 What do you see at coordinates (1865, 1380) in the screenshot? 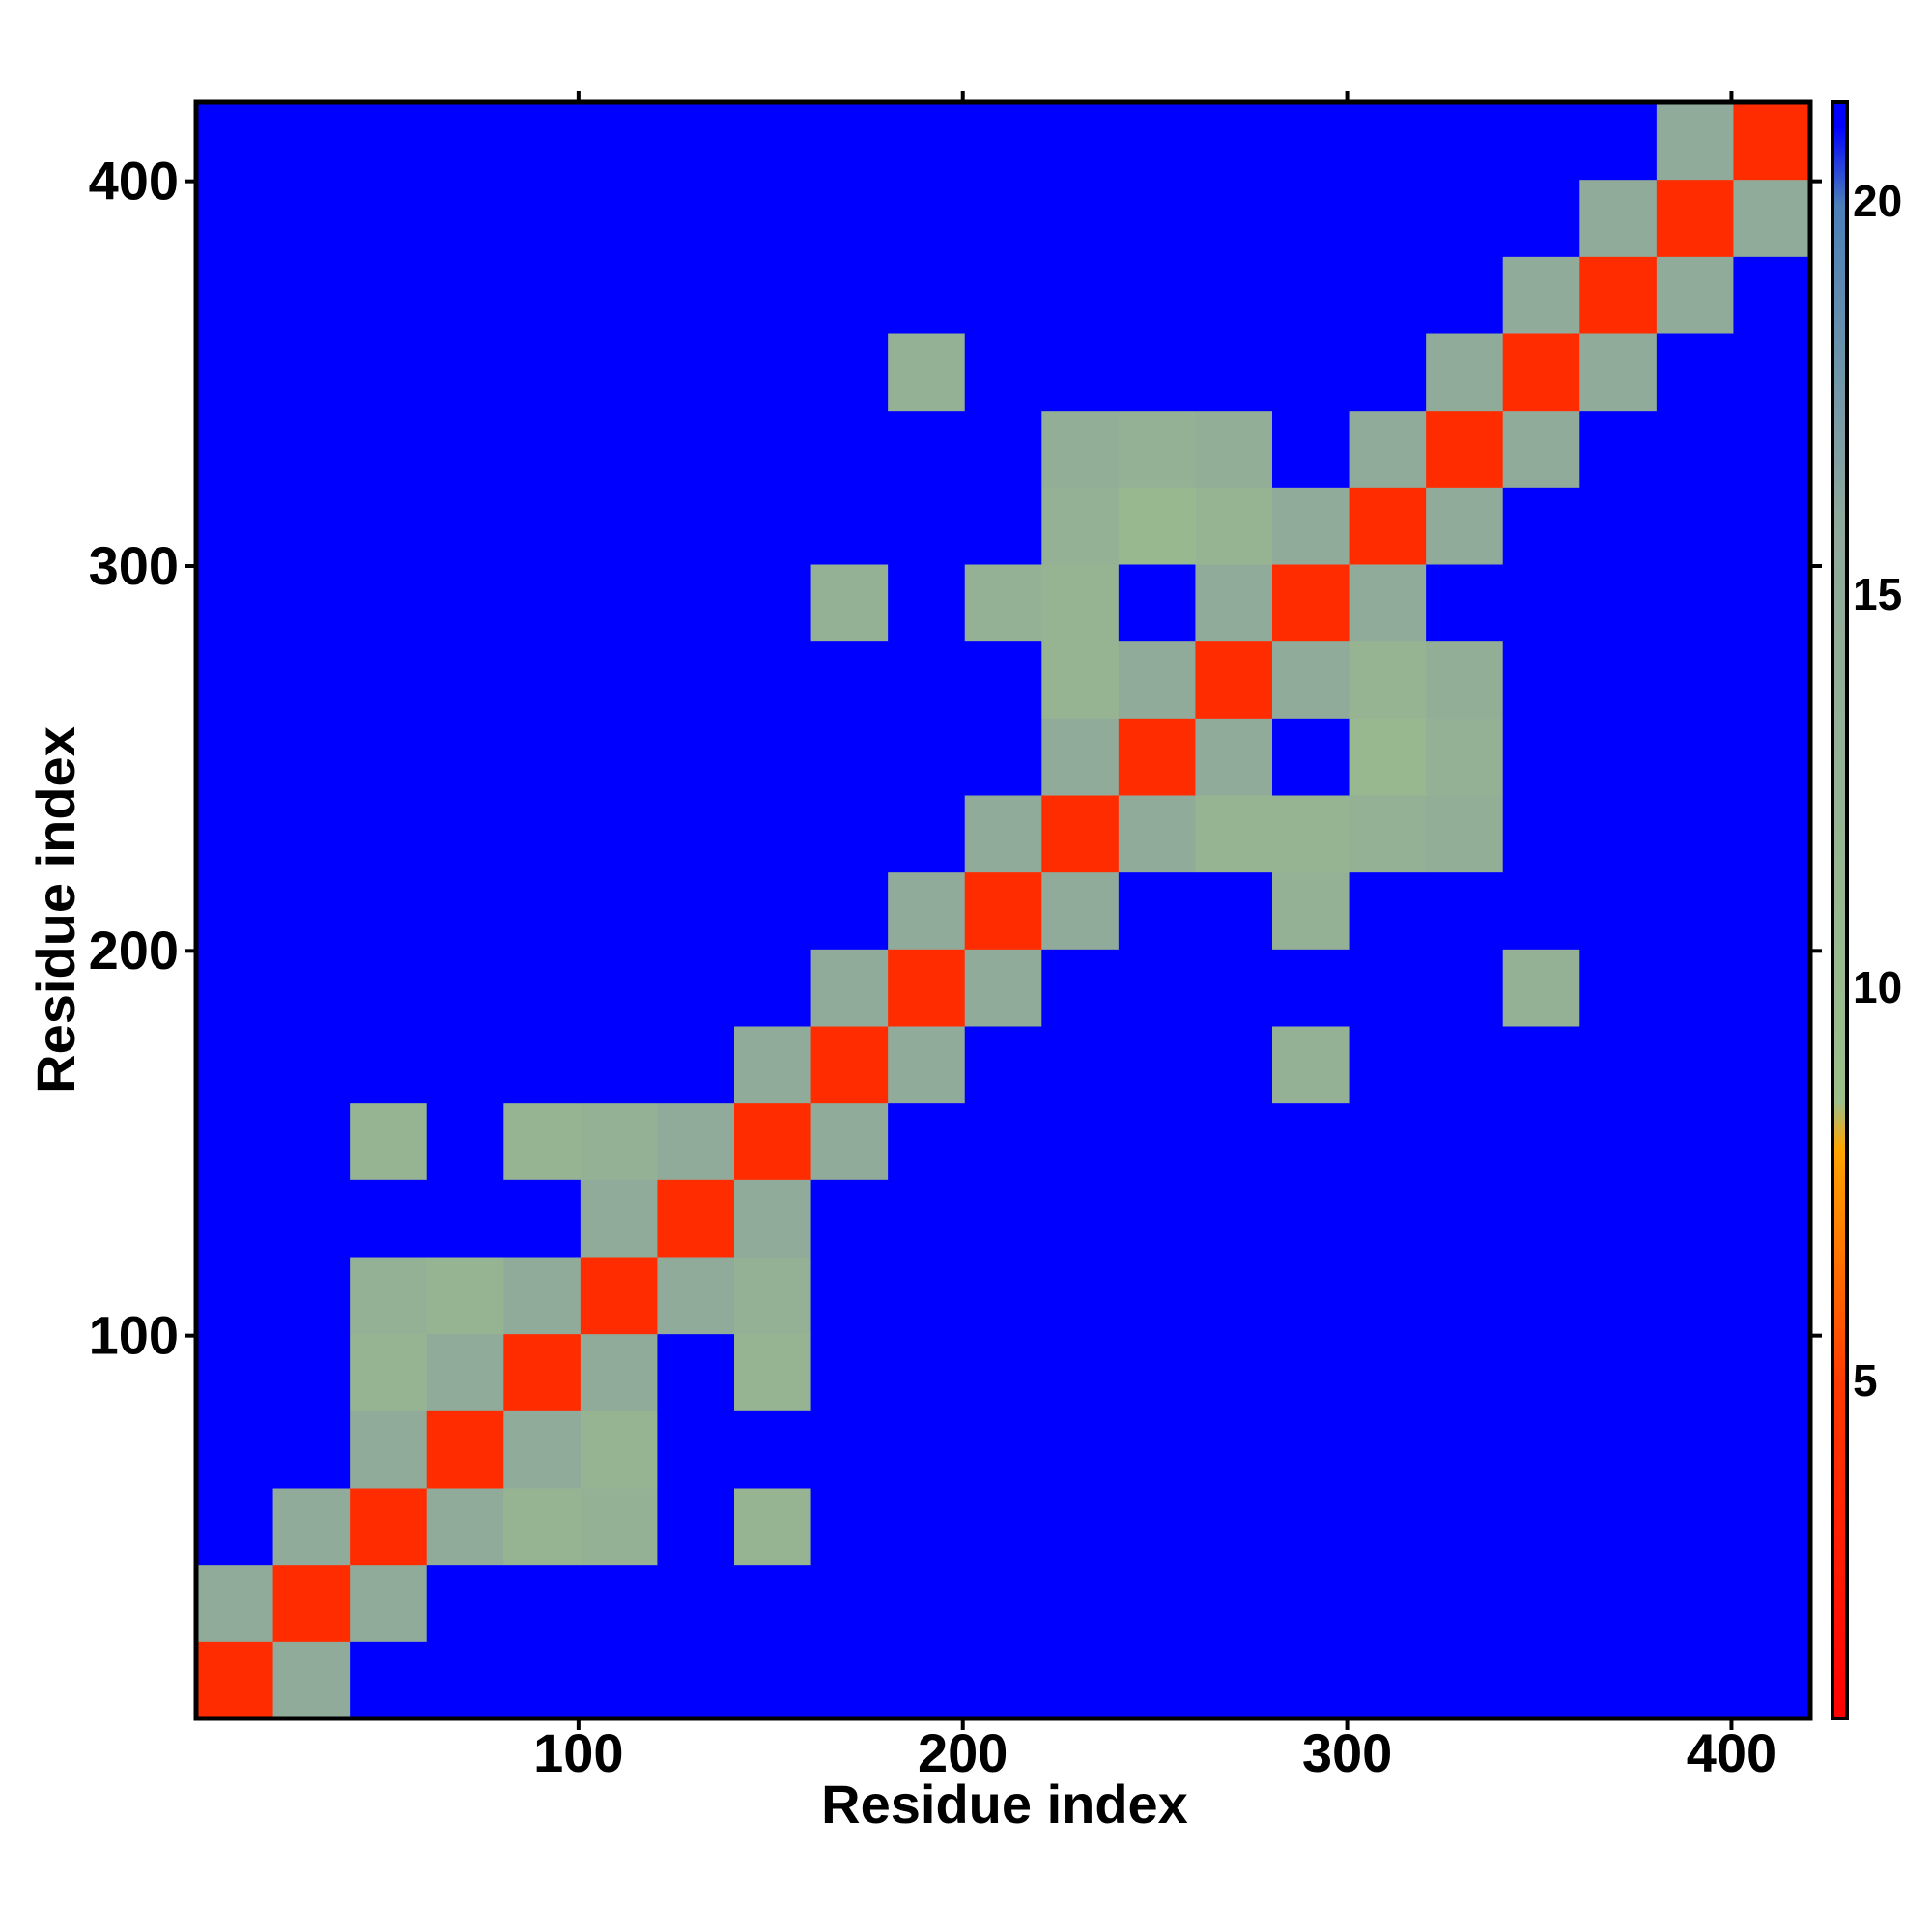
I see `colorbar-tick-label: 5` at bounding box center [1865, 1380].